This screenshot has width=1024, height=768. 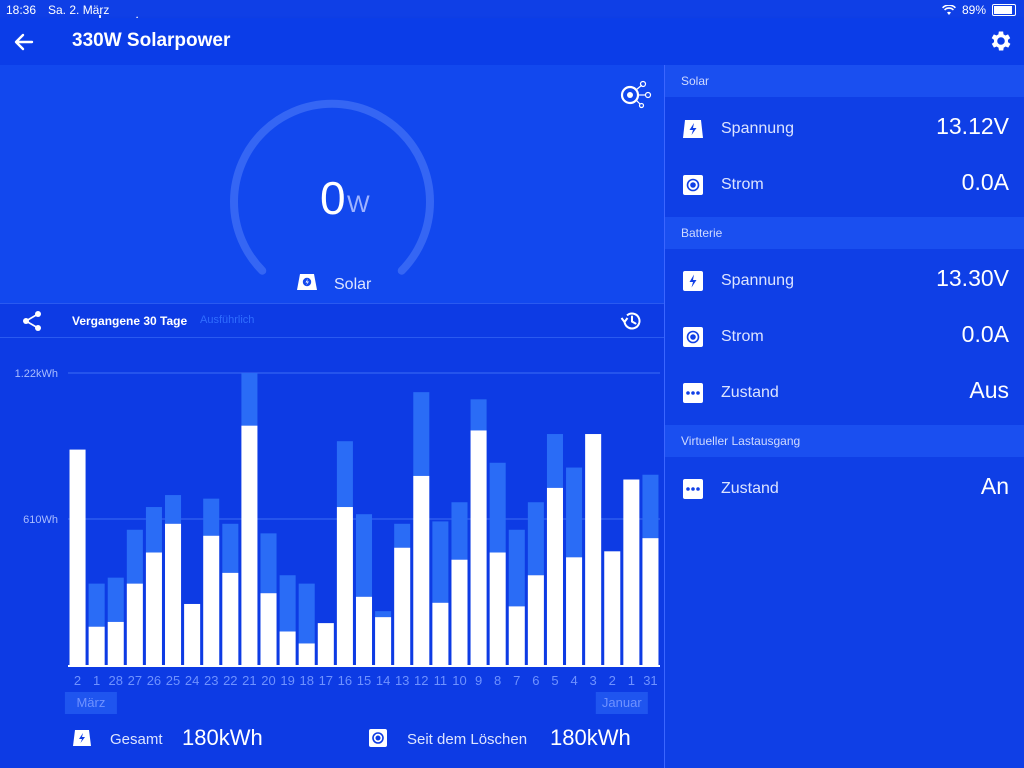 I want to click on battery-icon, so click(x=1004, y=10).